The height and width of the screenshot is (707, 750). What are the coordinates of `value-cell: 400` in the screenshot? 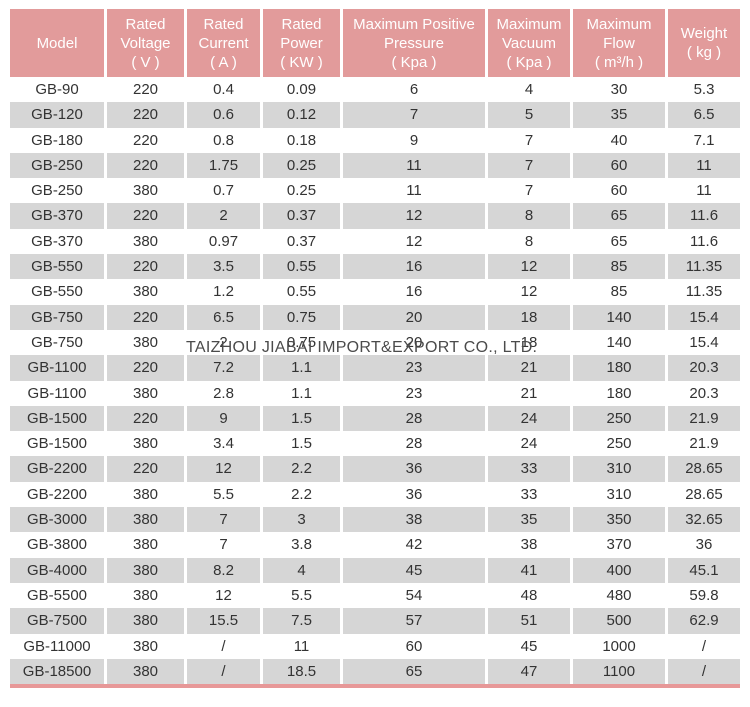 It's located at (617, 570).